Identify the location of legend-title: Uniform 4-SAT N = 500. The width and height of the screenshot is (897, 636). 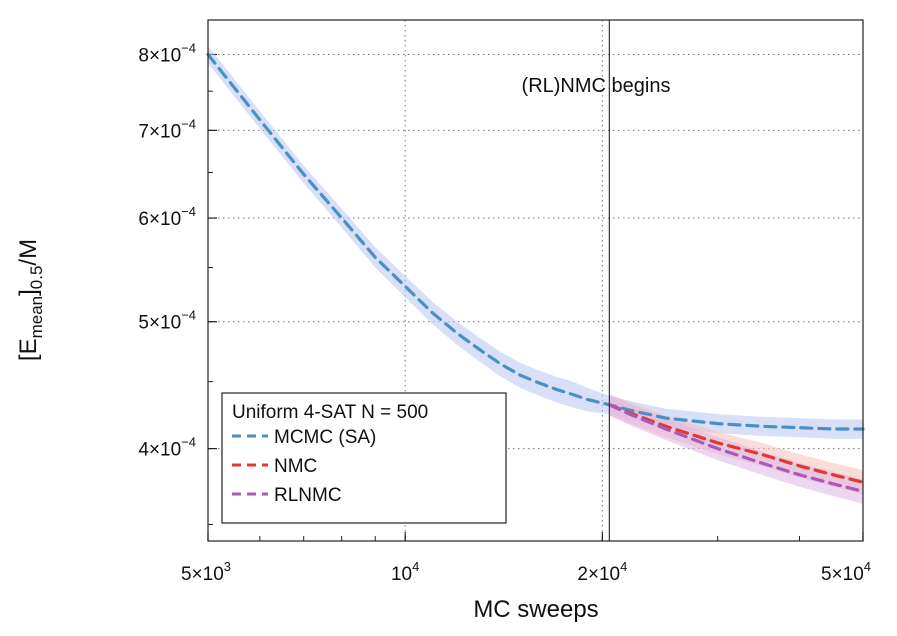
(330, 412).